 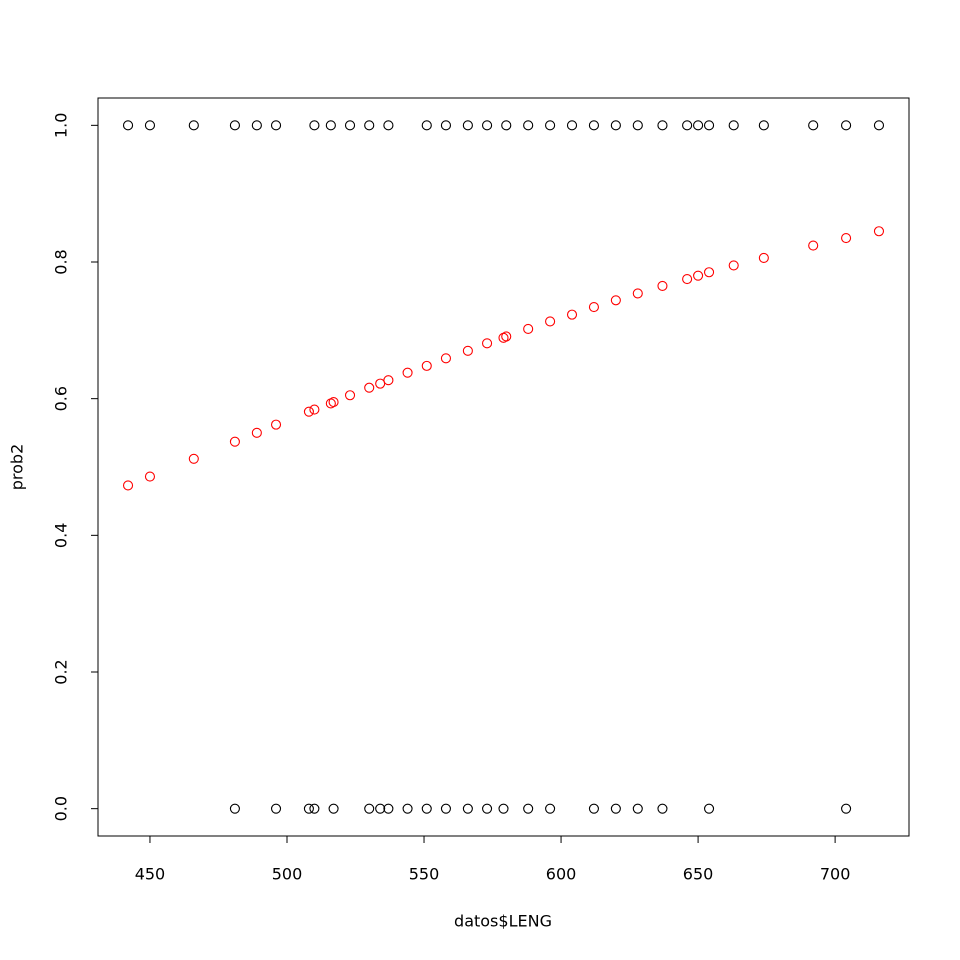 I want to click on x-tick-label: 650, so click(x=698, y=874).